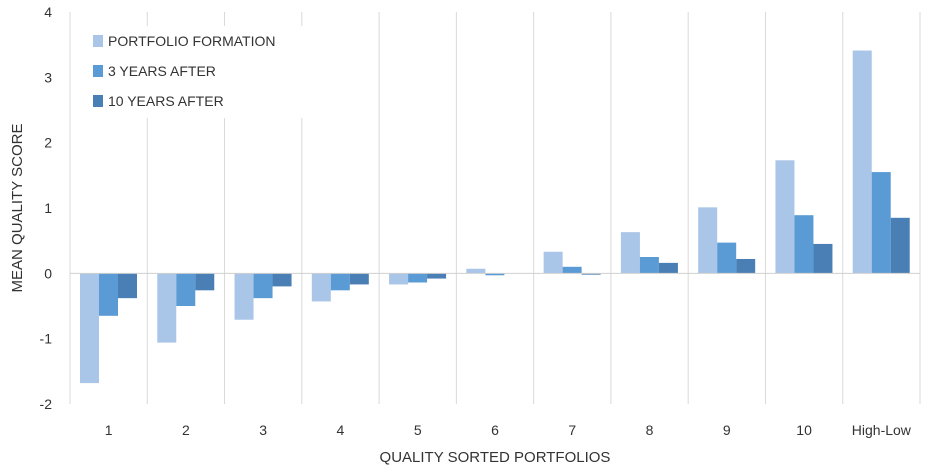  Describe the element at coordinates (508, 430) in the screenshot. I see `x-axis-ticks: 1 2 3 4 5 6 7 8 9 10 High-Low` at that location.